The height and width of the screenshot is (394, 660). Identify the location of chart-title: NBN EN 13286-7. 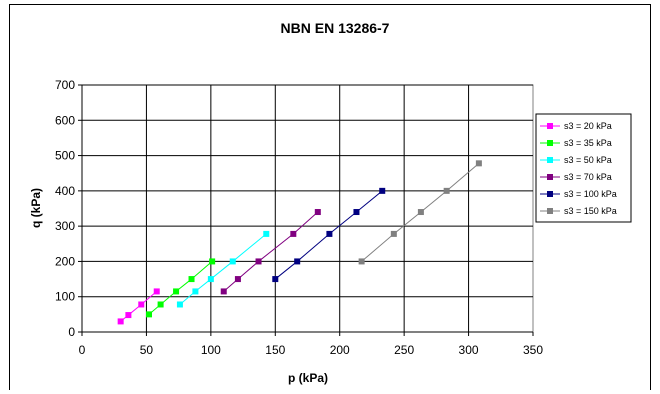
(335, 28).